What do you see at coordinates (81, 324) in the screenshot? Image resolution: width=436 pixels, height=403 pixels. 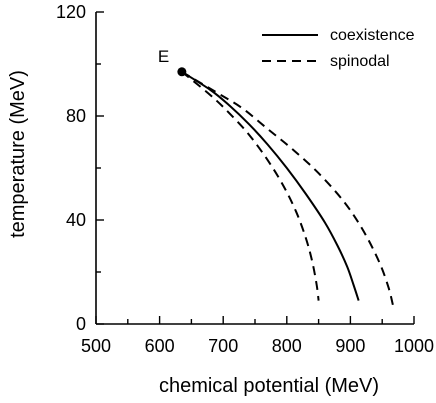 I see `y-tick-label: 0` at bounding box center [81, 324].